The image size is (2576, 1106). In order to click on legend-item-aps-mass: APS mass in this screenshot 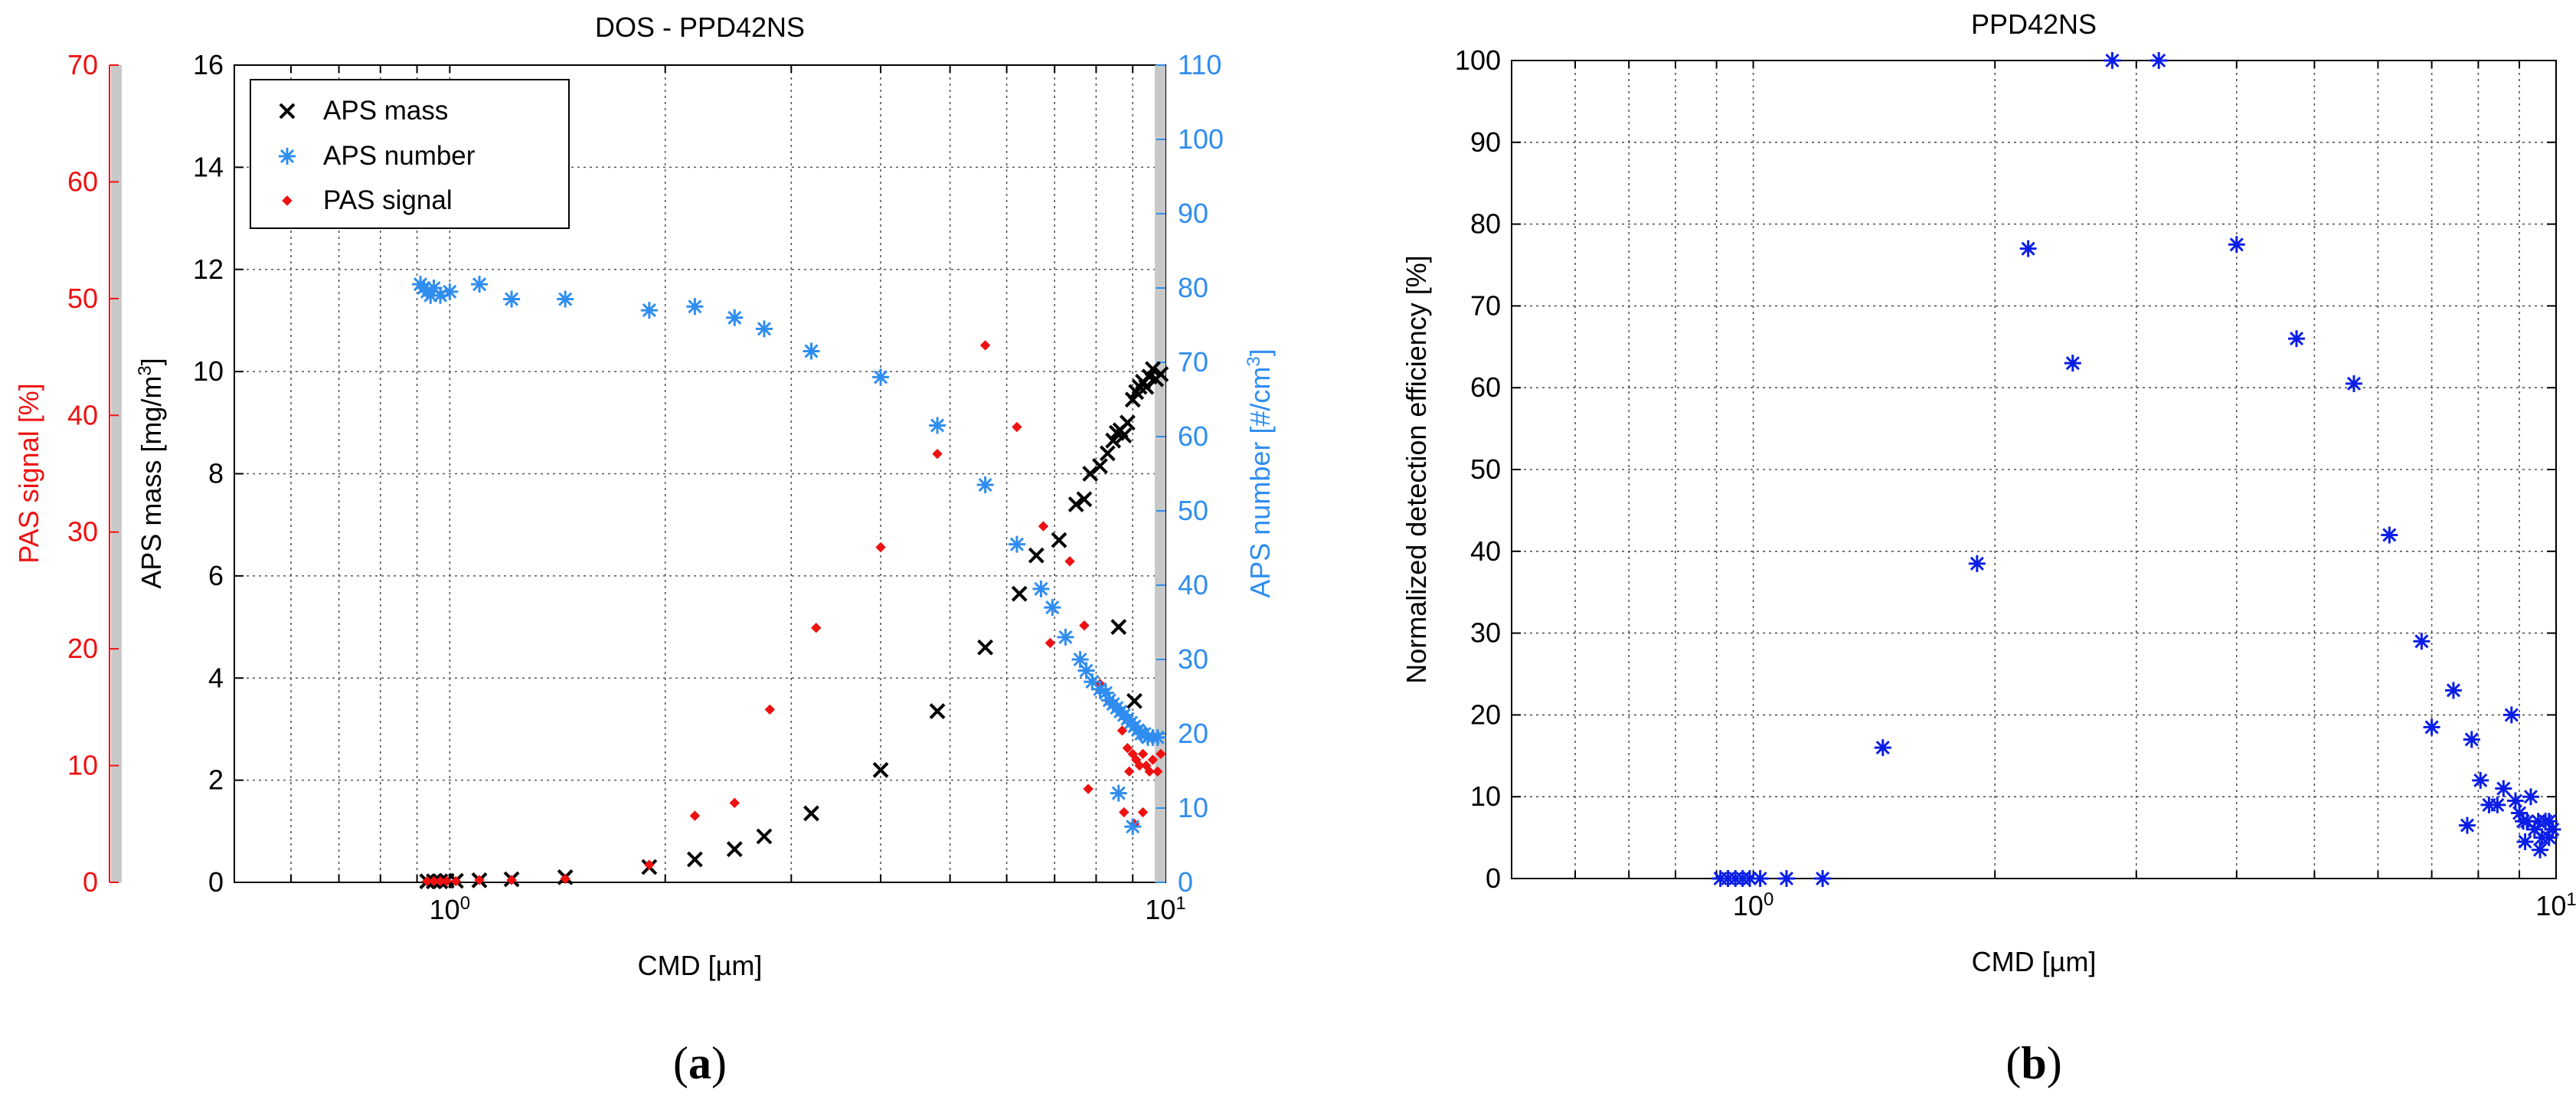, I will do `click(363, 111)`.